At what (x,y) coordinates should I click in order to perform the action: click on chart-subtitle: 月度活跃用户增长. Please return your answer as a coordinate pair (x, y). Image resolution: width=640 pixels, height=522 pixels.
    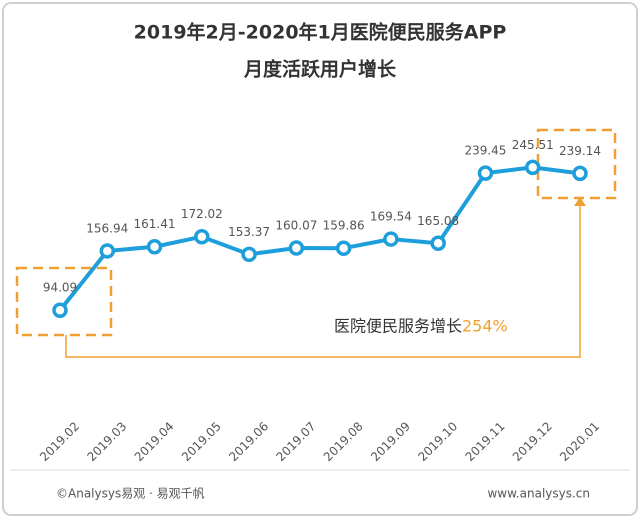
    Looking at the image, I should click on (320, 69).